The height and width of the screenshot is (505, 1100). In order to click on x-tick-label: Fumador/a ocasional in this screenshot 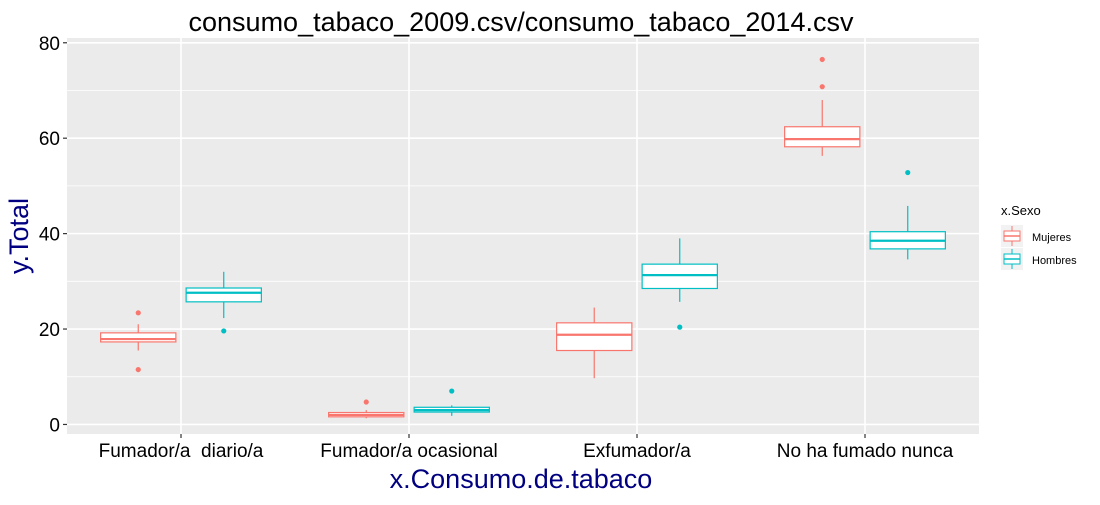, I will do `click(408, 451)`.